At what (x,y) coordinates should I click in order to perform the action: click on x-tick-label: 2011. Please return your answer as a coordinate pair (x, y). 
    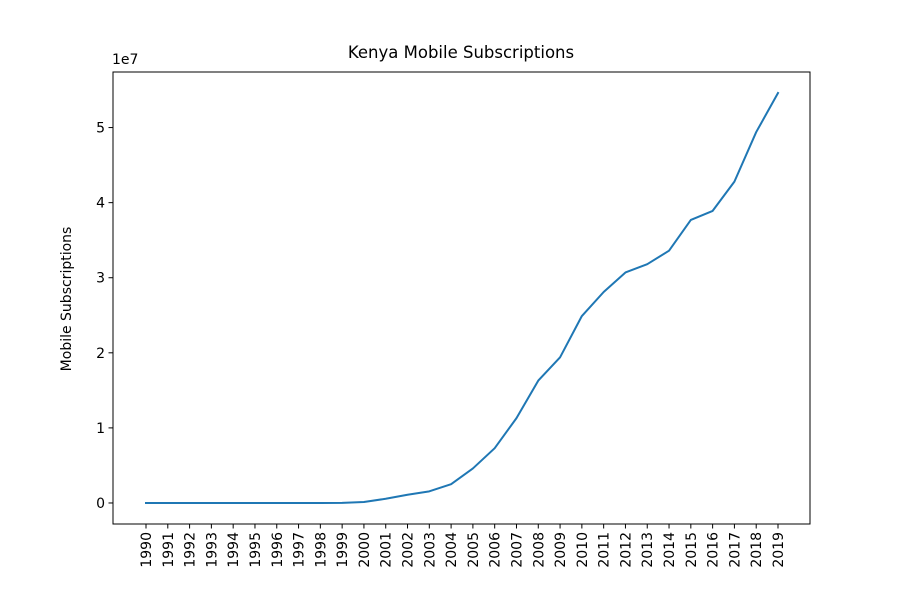
    Looking at the image, I should click on (605, 550).